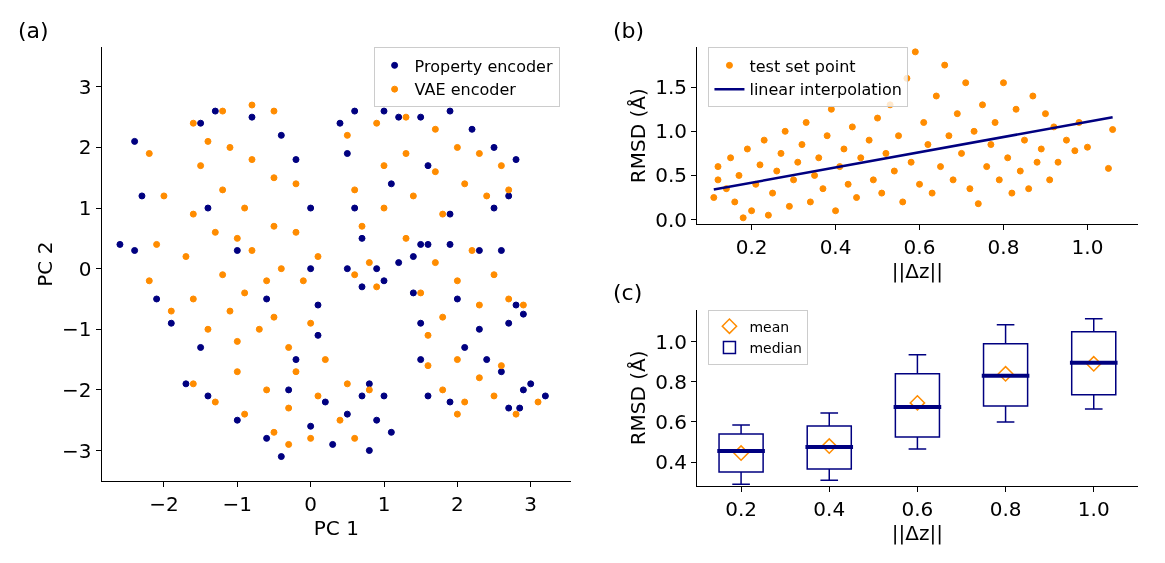  Describe the element at coordinates (237, 503) in the screenshot. I see `x-tick-label: −1` at that location.